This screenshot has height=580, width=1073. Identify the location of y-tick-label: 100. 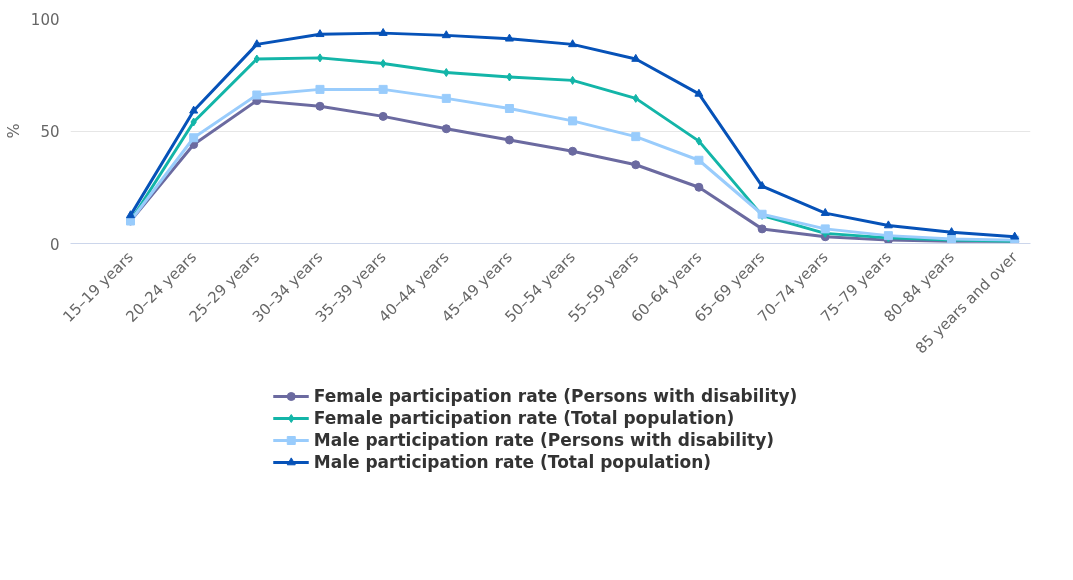
(45, 19).